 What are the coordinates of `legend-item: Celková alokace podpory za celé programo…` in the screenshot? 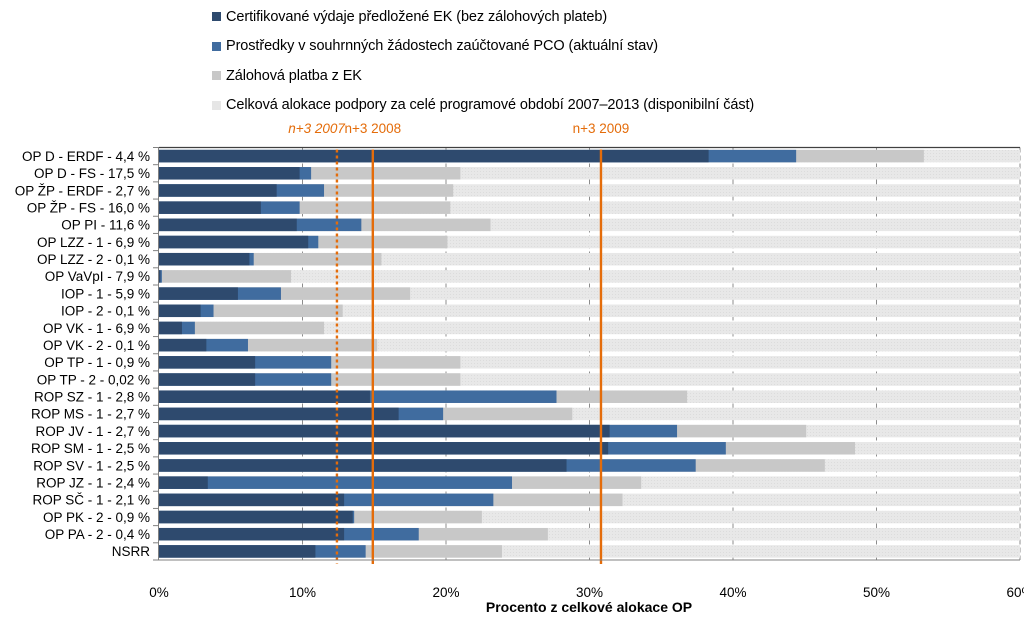 It's located at (483, 106).